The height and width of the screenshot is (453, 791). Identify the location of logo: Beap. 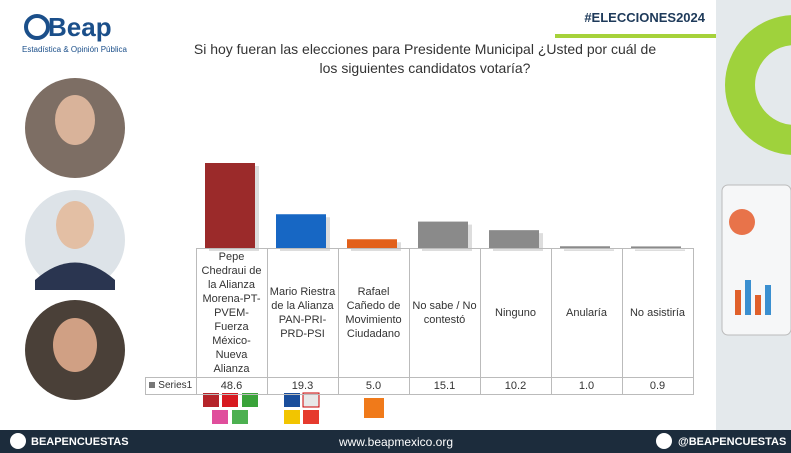
(80, 27).